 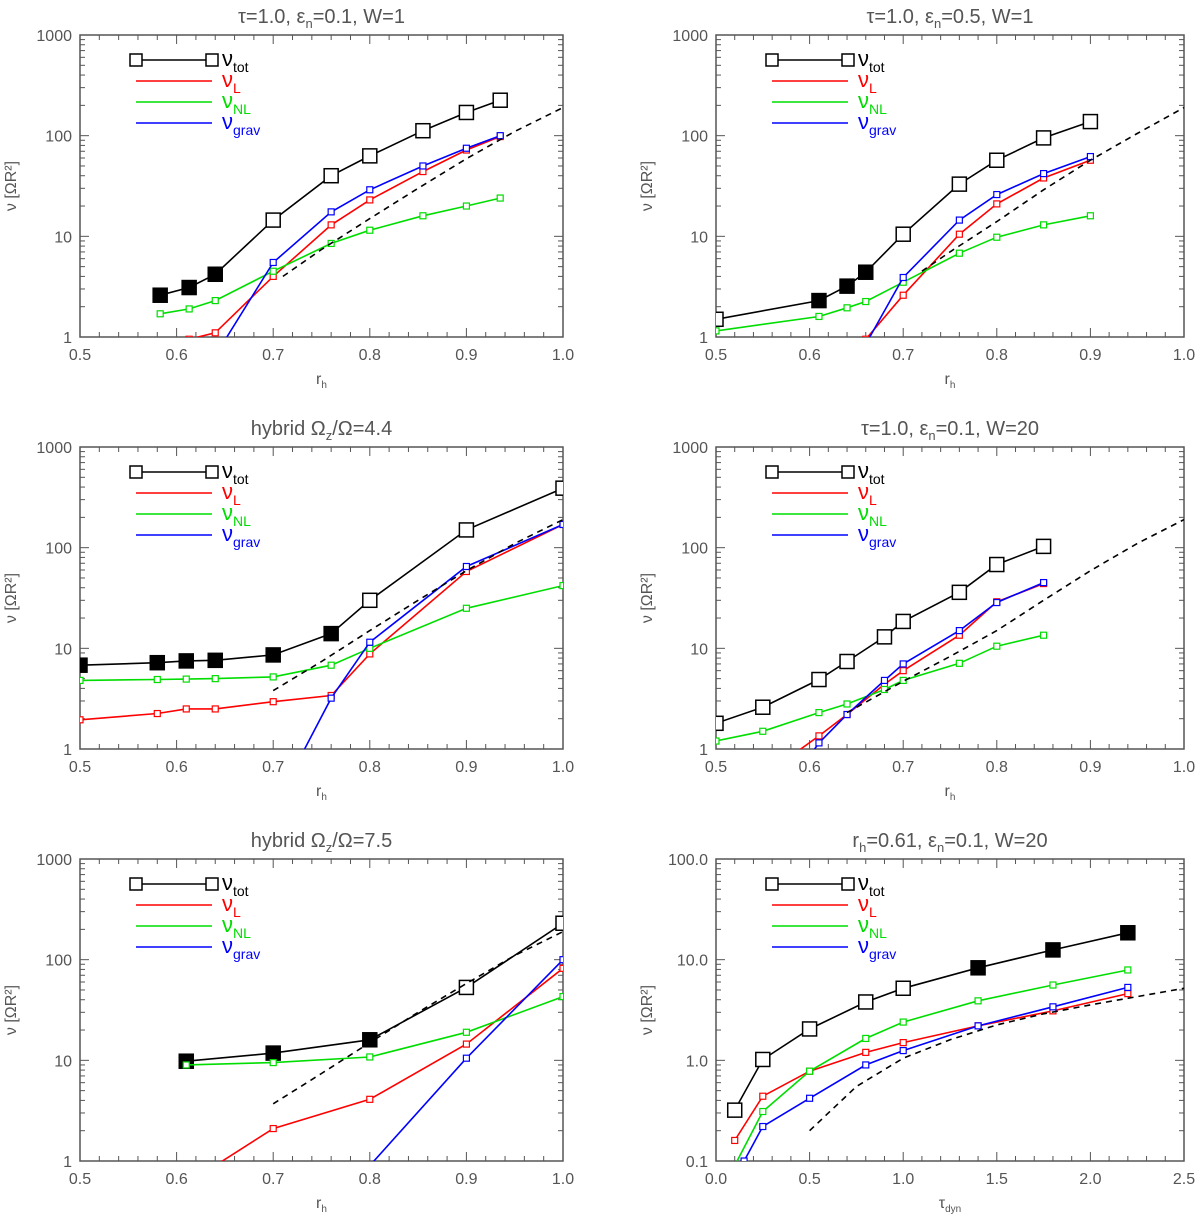 What do you see at coordinates (321, 842) in the screenshot?
I see `chart-title: hybrid Ωz/Ω=7.5` at bounding box center [321, 842].